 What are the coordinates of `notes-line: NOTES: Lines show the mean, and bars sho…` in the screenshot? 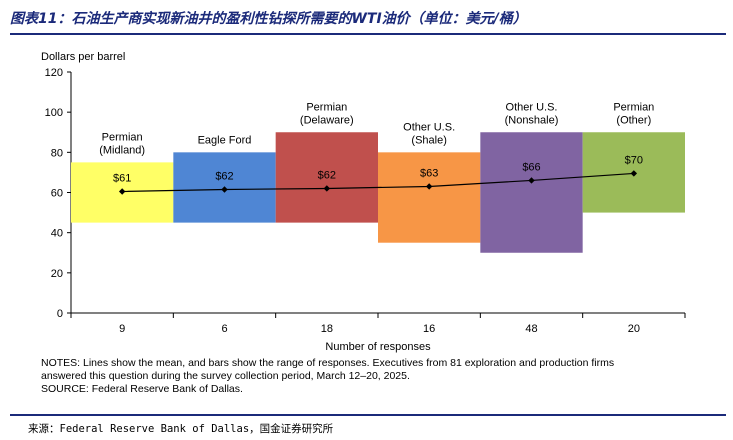 It's located at (328, 363).